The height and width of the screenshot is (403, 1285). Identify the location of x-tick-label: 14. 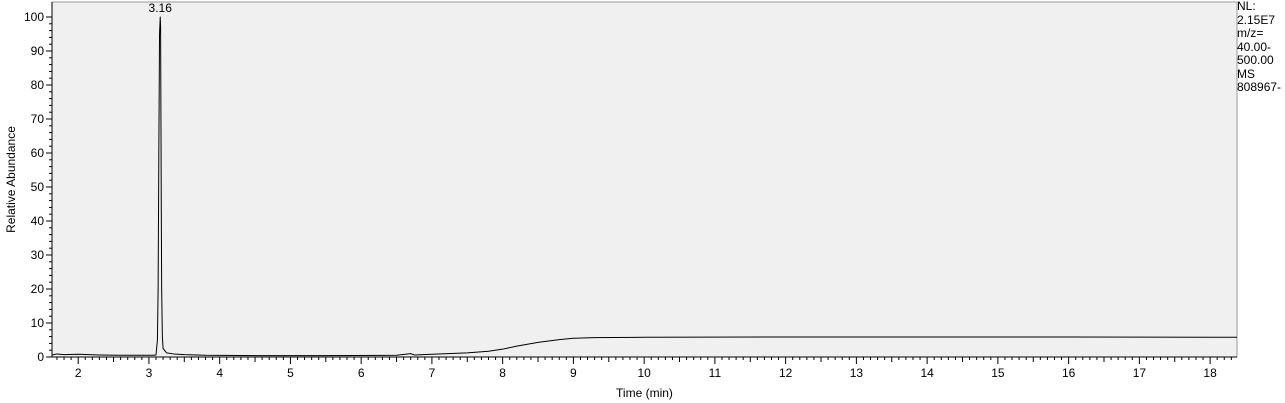
(927, 373).